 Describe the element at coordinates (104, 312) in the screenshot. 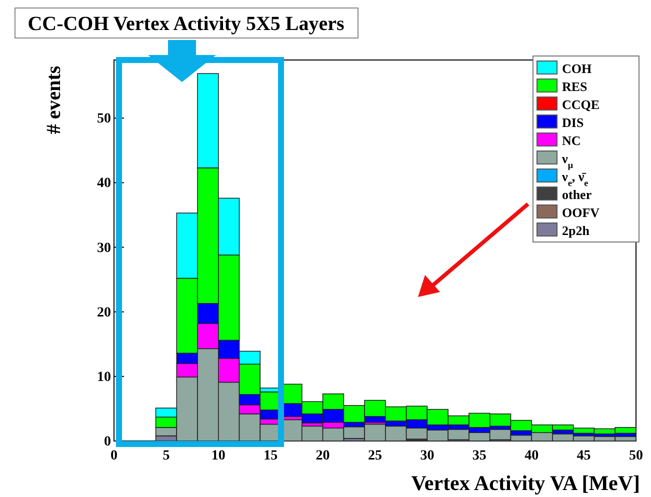

I see `y-tick-label: 20` at that location.